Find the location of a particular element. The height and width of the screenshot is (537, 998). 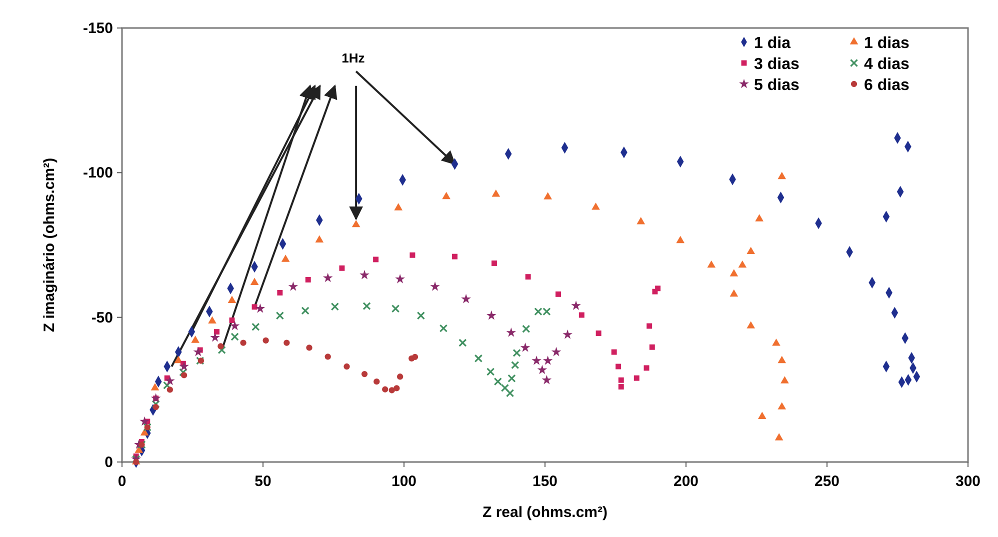

legend-label: 6 dias is located at coordinates (887, 85).